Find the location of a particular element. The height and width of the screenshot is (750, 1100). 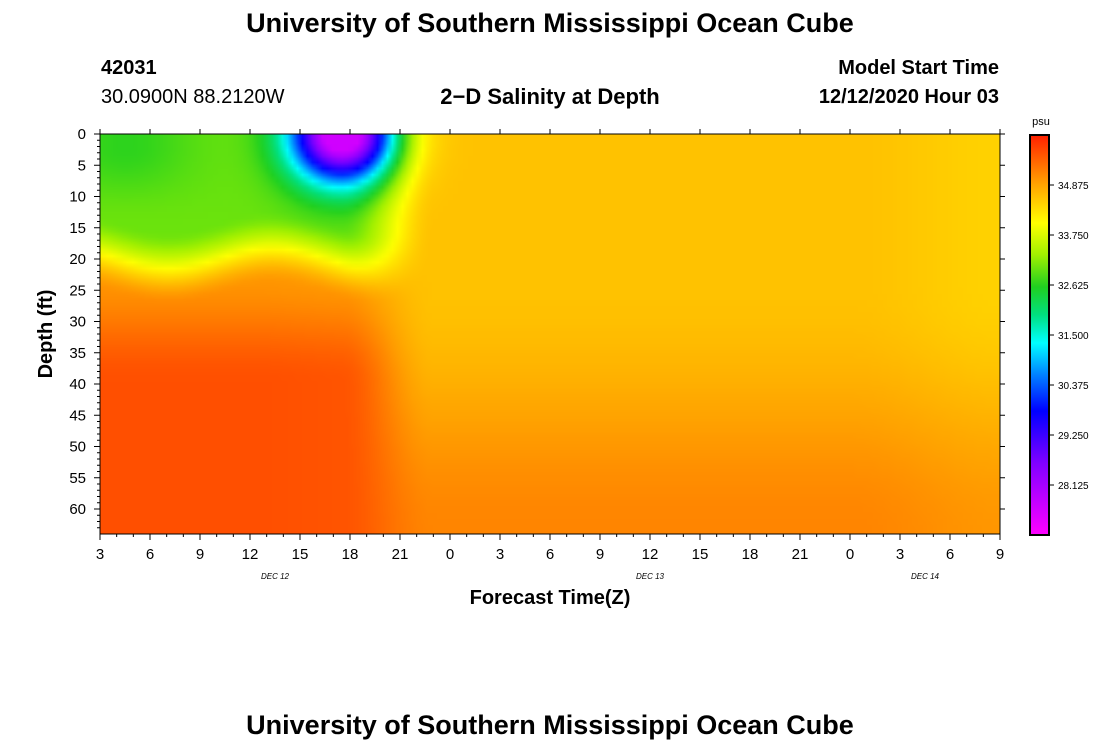

station-id: 42031 is located at coordinates (129, 68).